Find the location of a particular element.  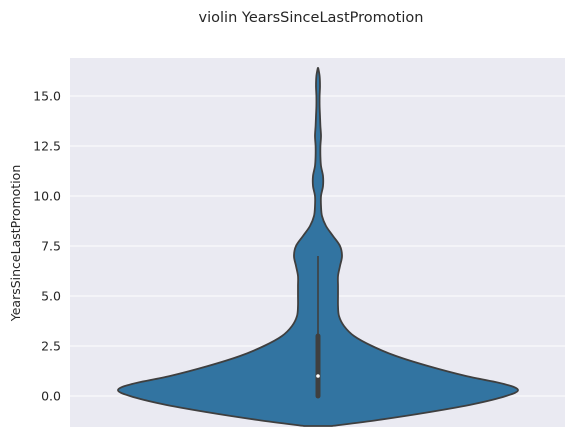

y-tick-label: 15.0 is located at coordinates (47, 96).